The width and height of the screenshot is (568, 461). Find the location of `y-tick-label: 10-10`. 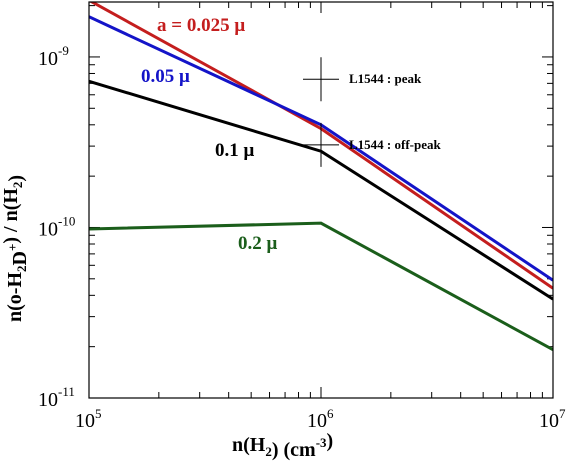

y-tick-label: 10-10 is located at coordinates (56, 226).